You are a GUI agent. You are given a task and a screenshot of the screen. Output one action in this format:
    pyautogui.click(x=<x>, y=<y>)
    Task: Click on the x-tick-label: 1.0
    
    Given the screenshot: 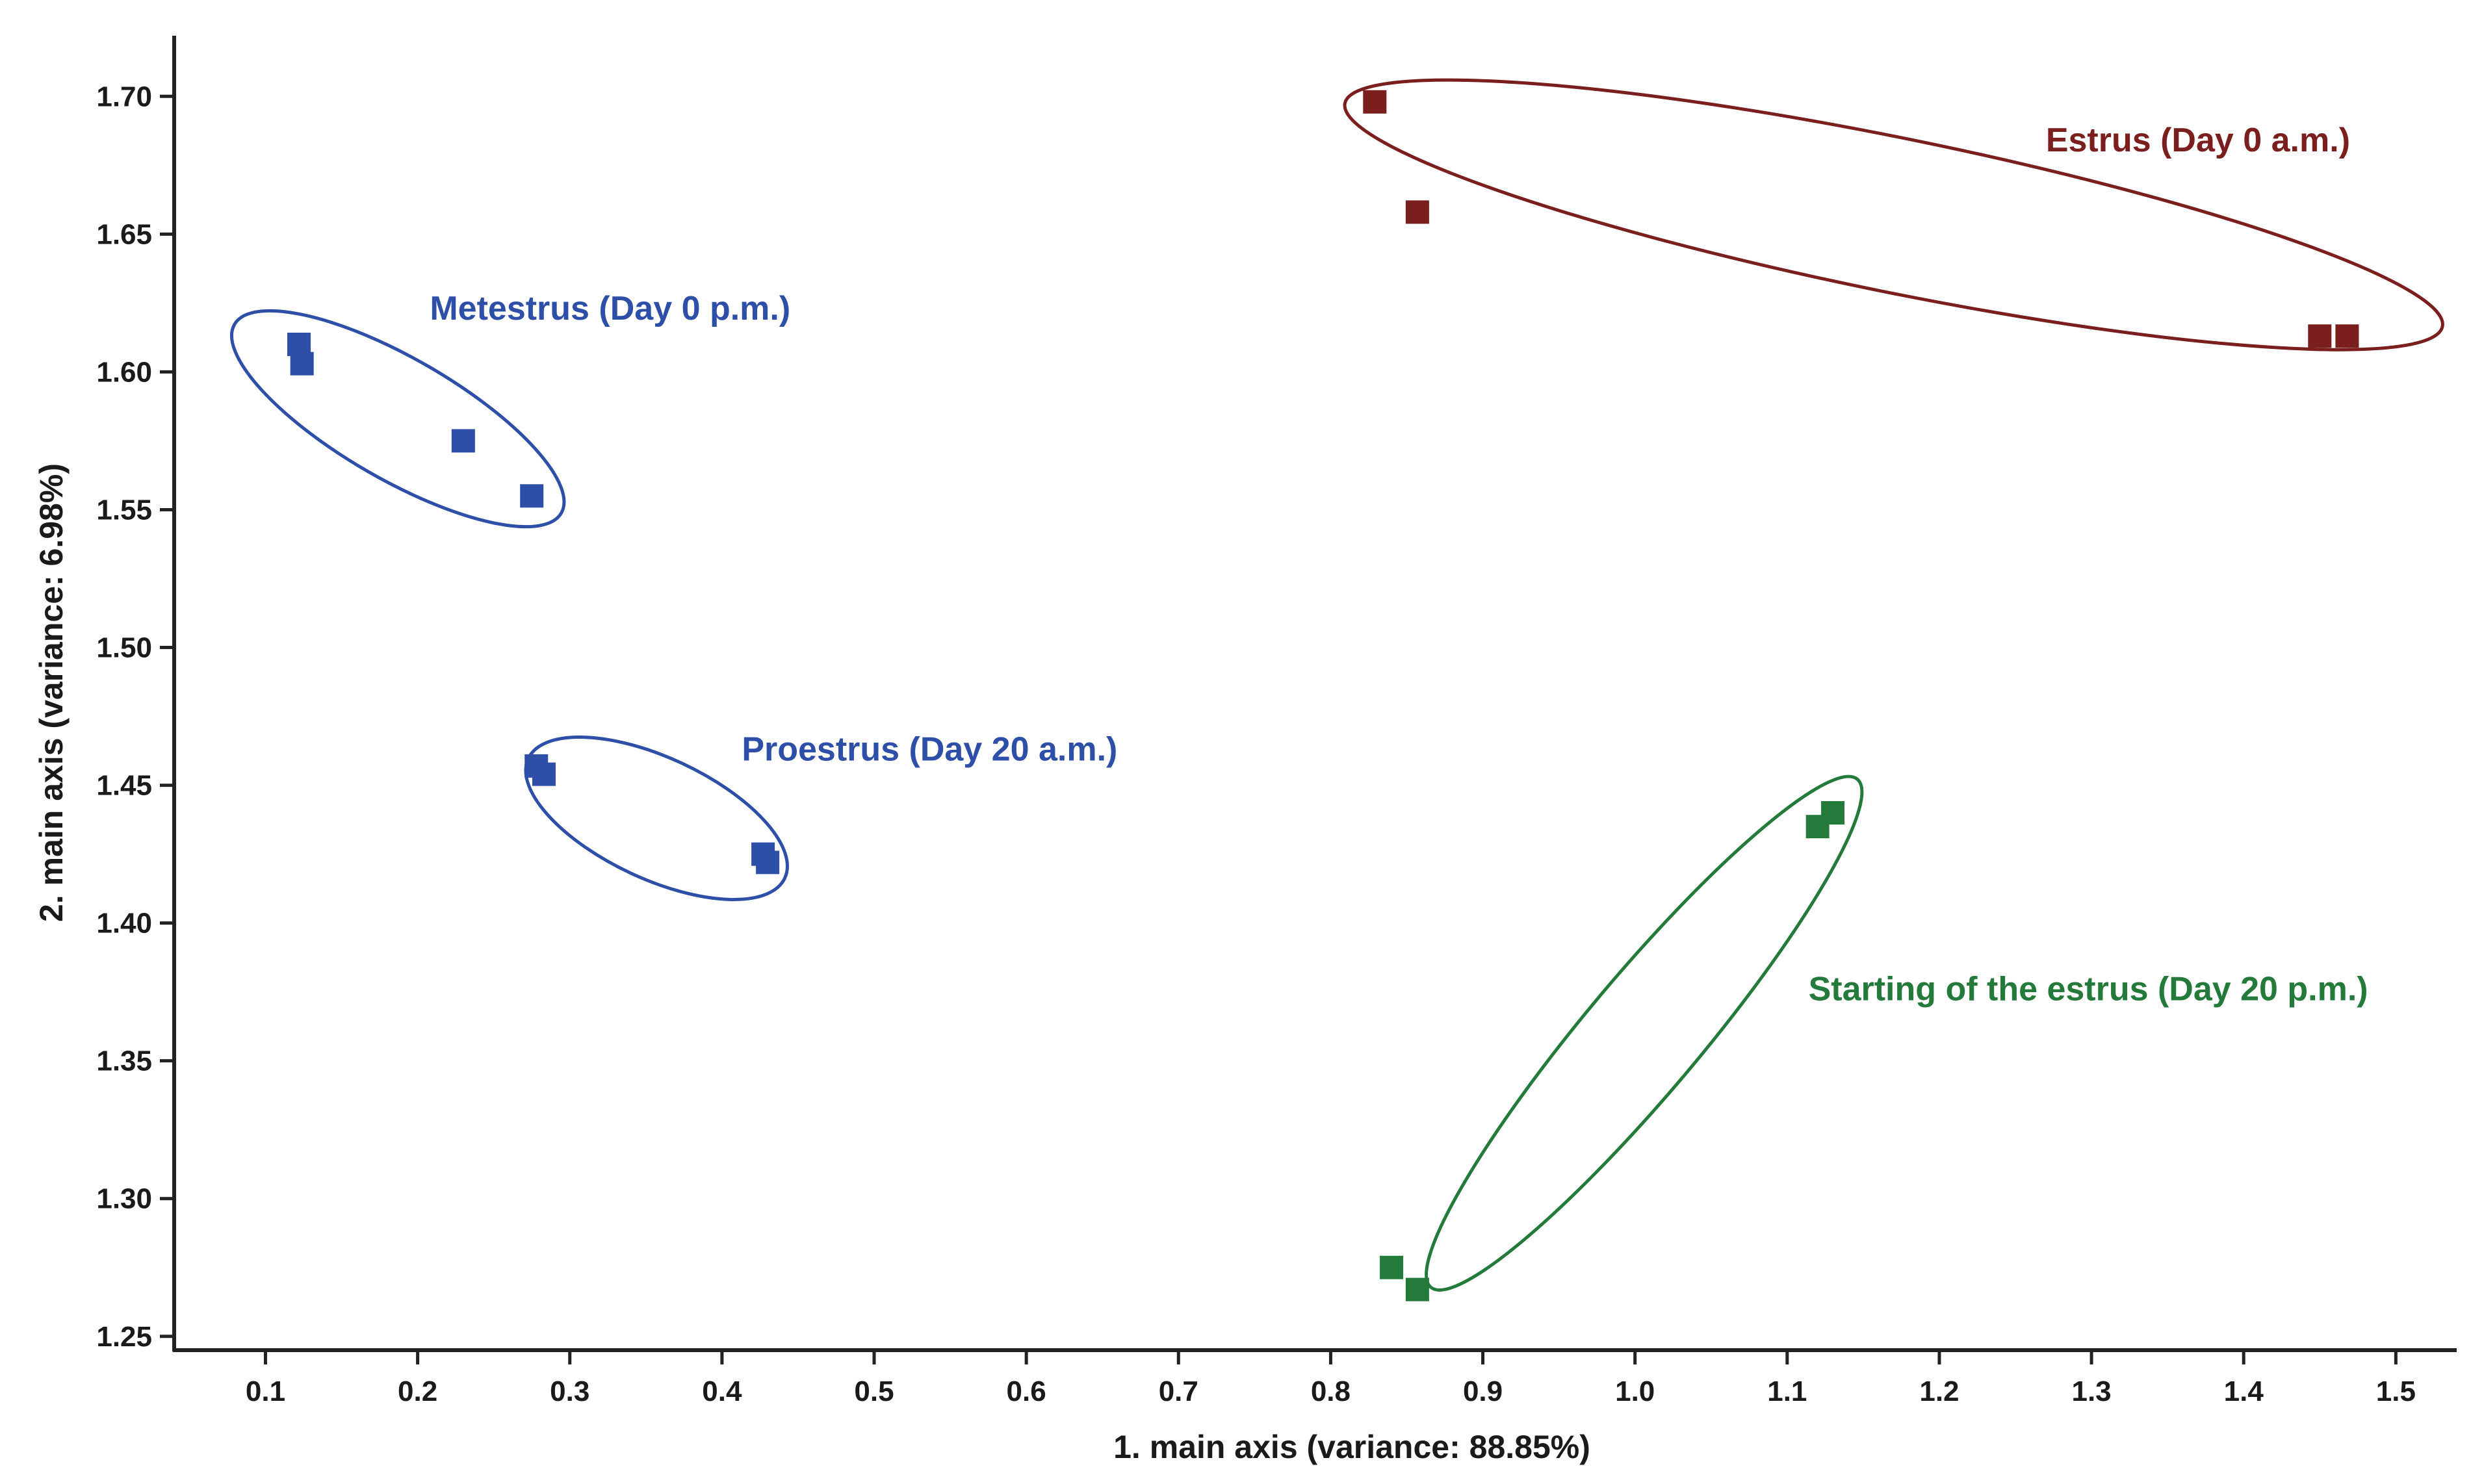 What is the action you would take?
    pyautogui.click(x=1635, y=1391)
    